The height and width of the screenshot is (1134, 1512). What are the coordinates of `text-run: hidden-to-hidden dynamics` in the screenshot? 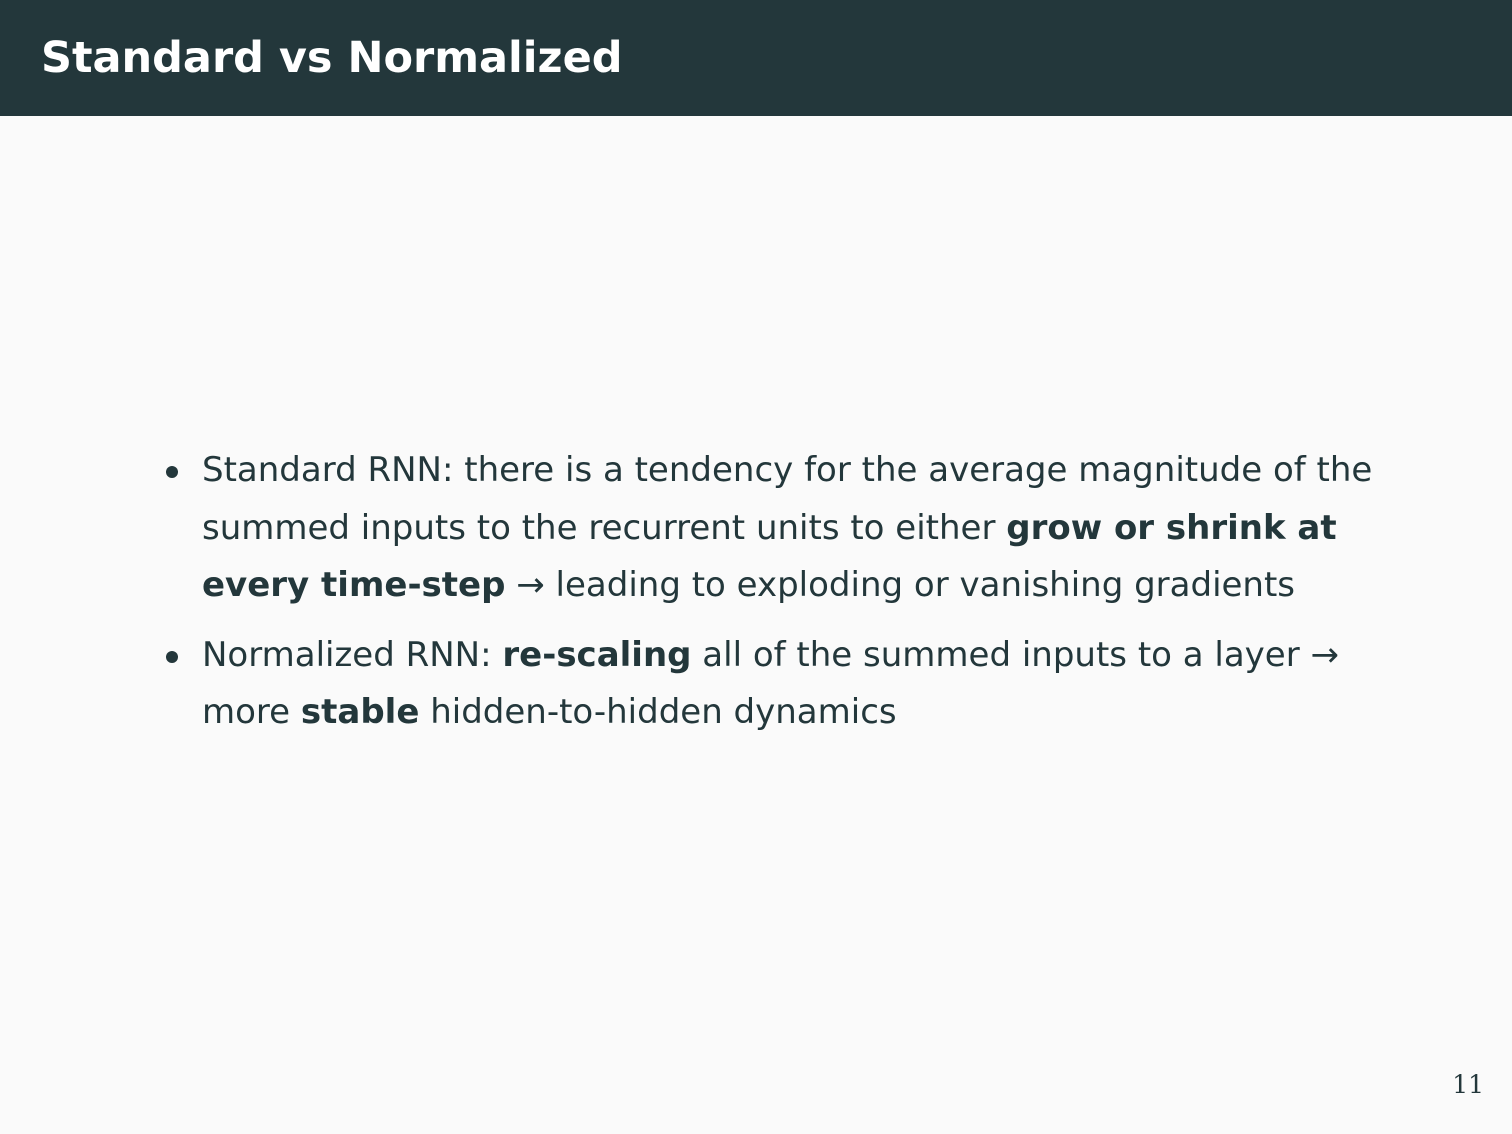 It's located at (658, 712).